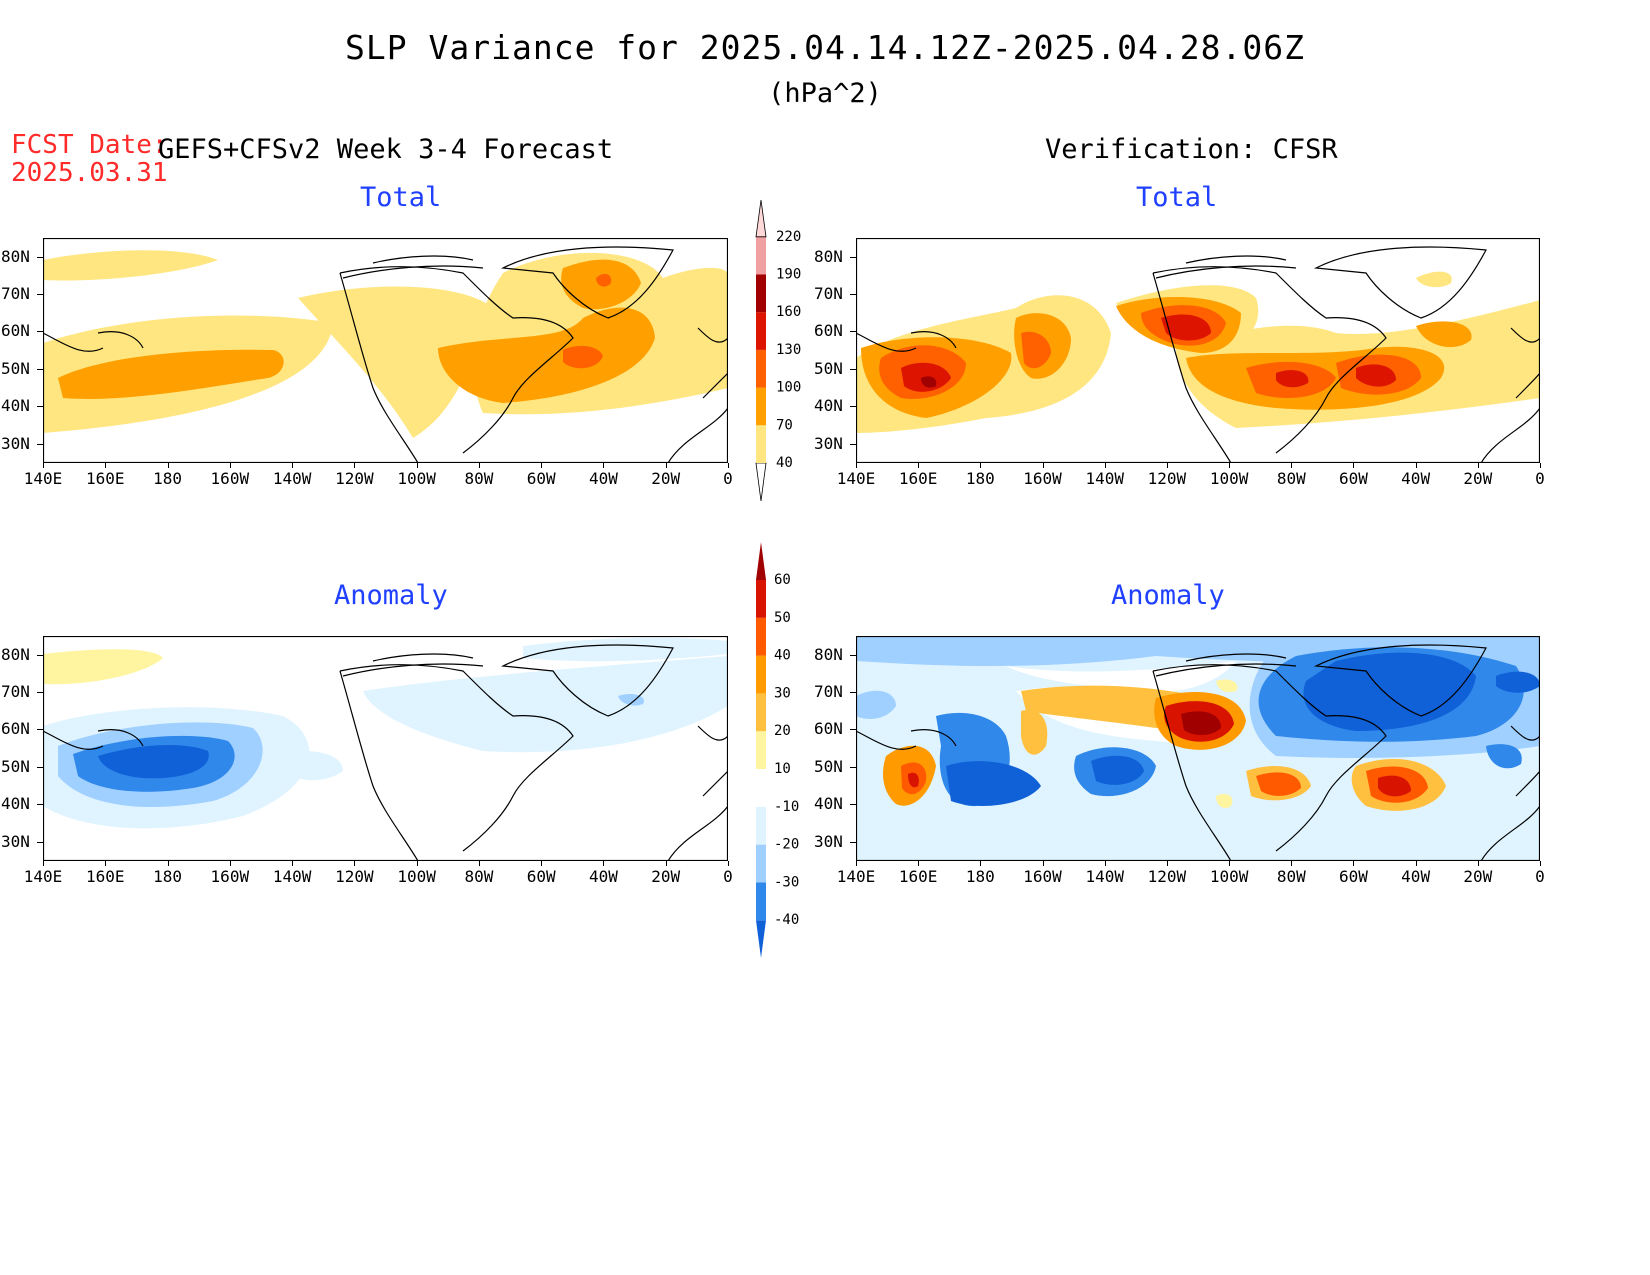 This screenshot has width=1650, height=1275. I want to click on lat-label-verification-anomaly: 40N, so click(828, 803).